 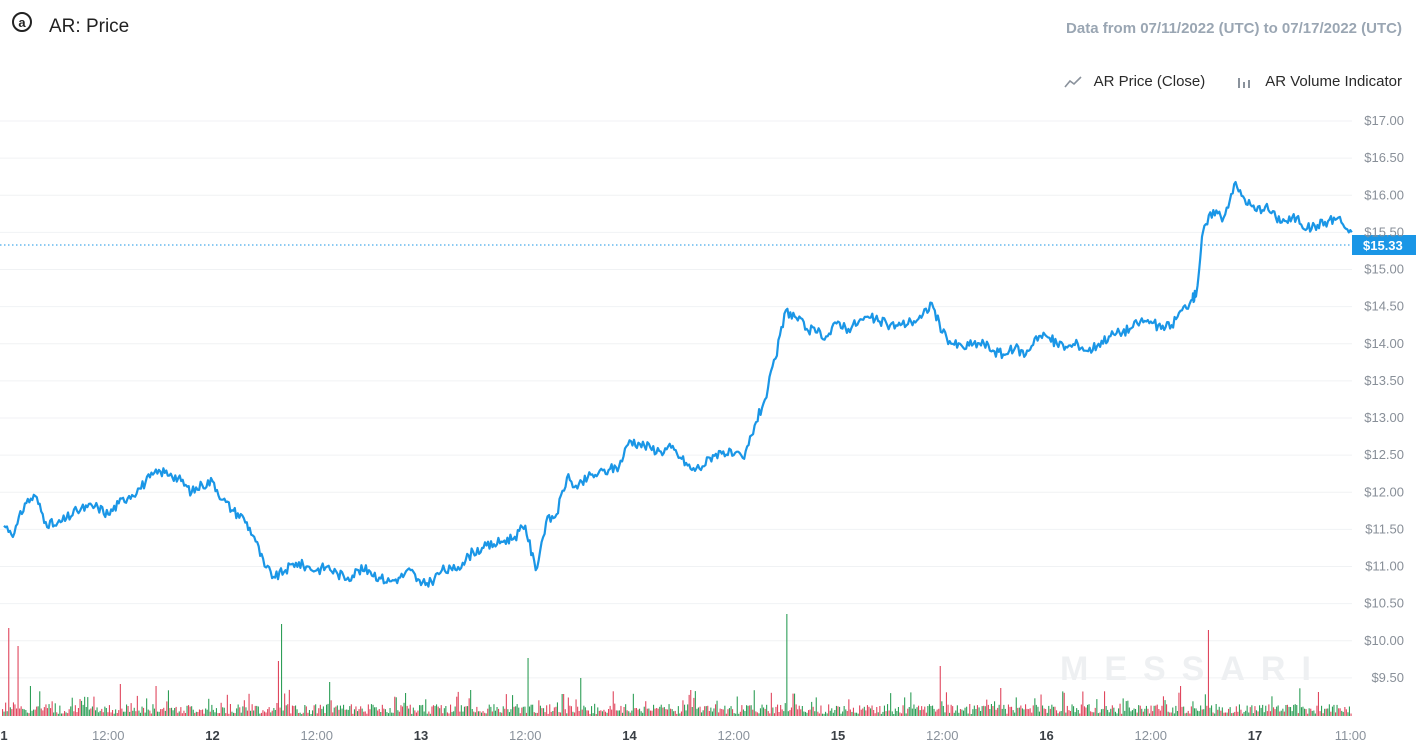 I want to click on legend-item-price: AR Price (Close), so click(x=1134, y=81).